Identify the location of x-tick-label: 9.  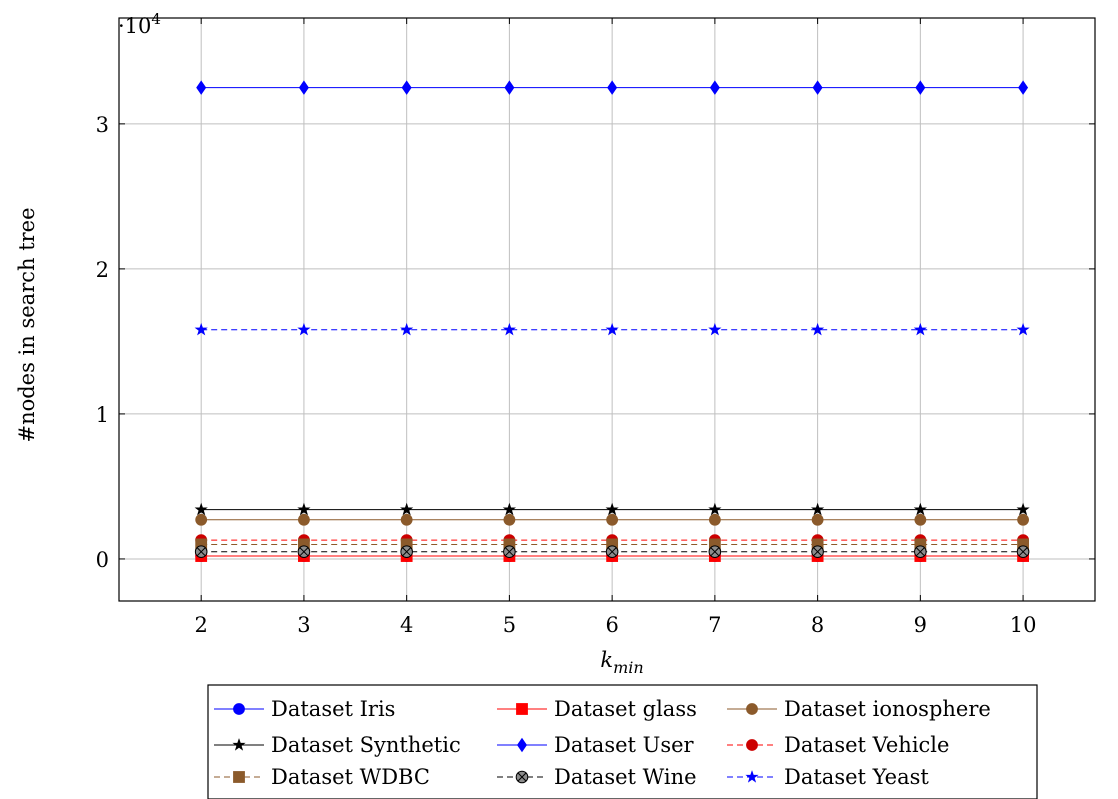
(920, 625).